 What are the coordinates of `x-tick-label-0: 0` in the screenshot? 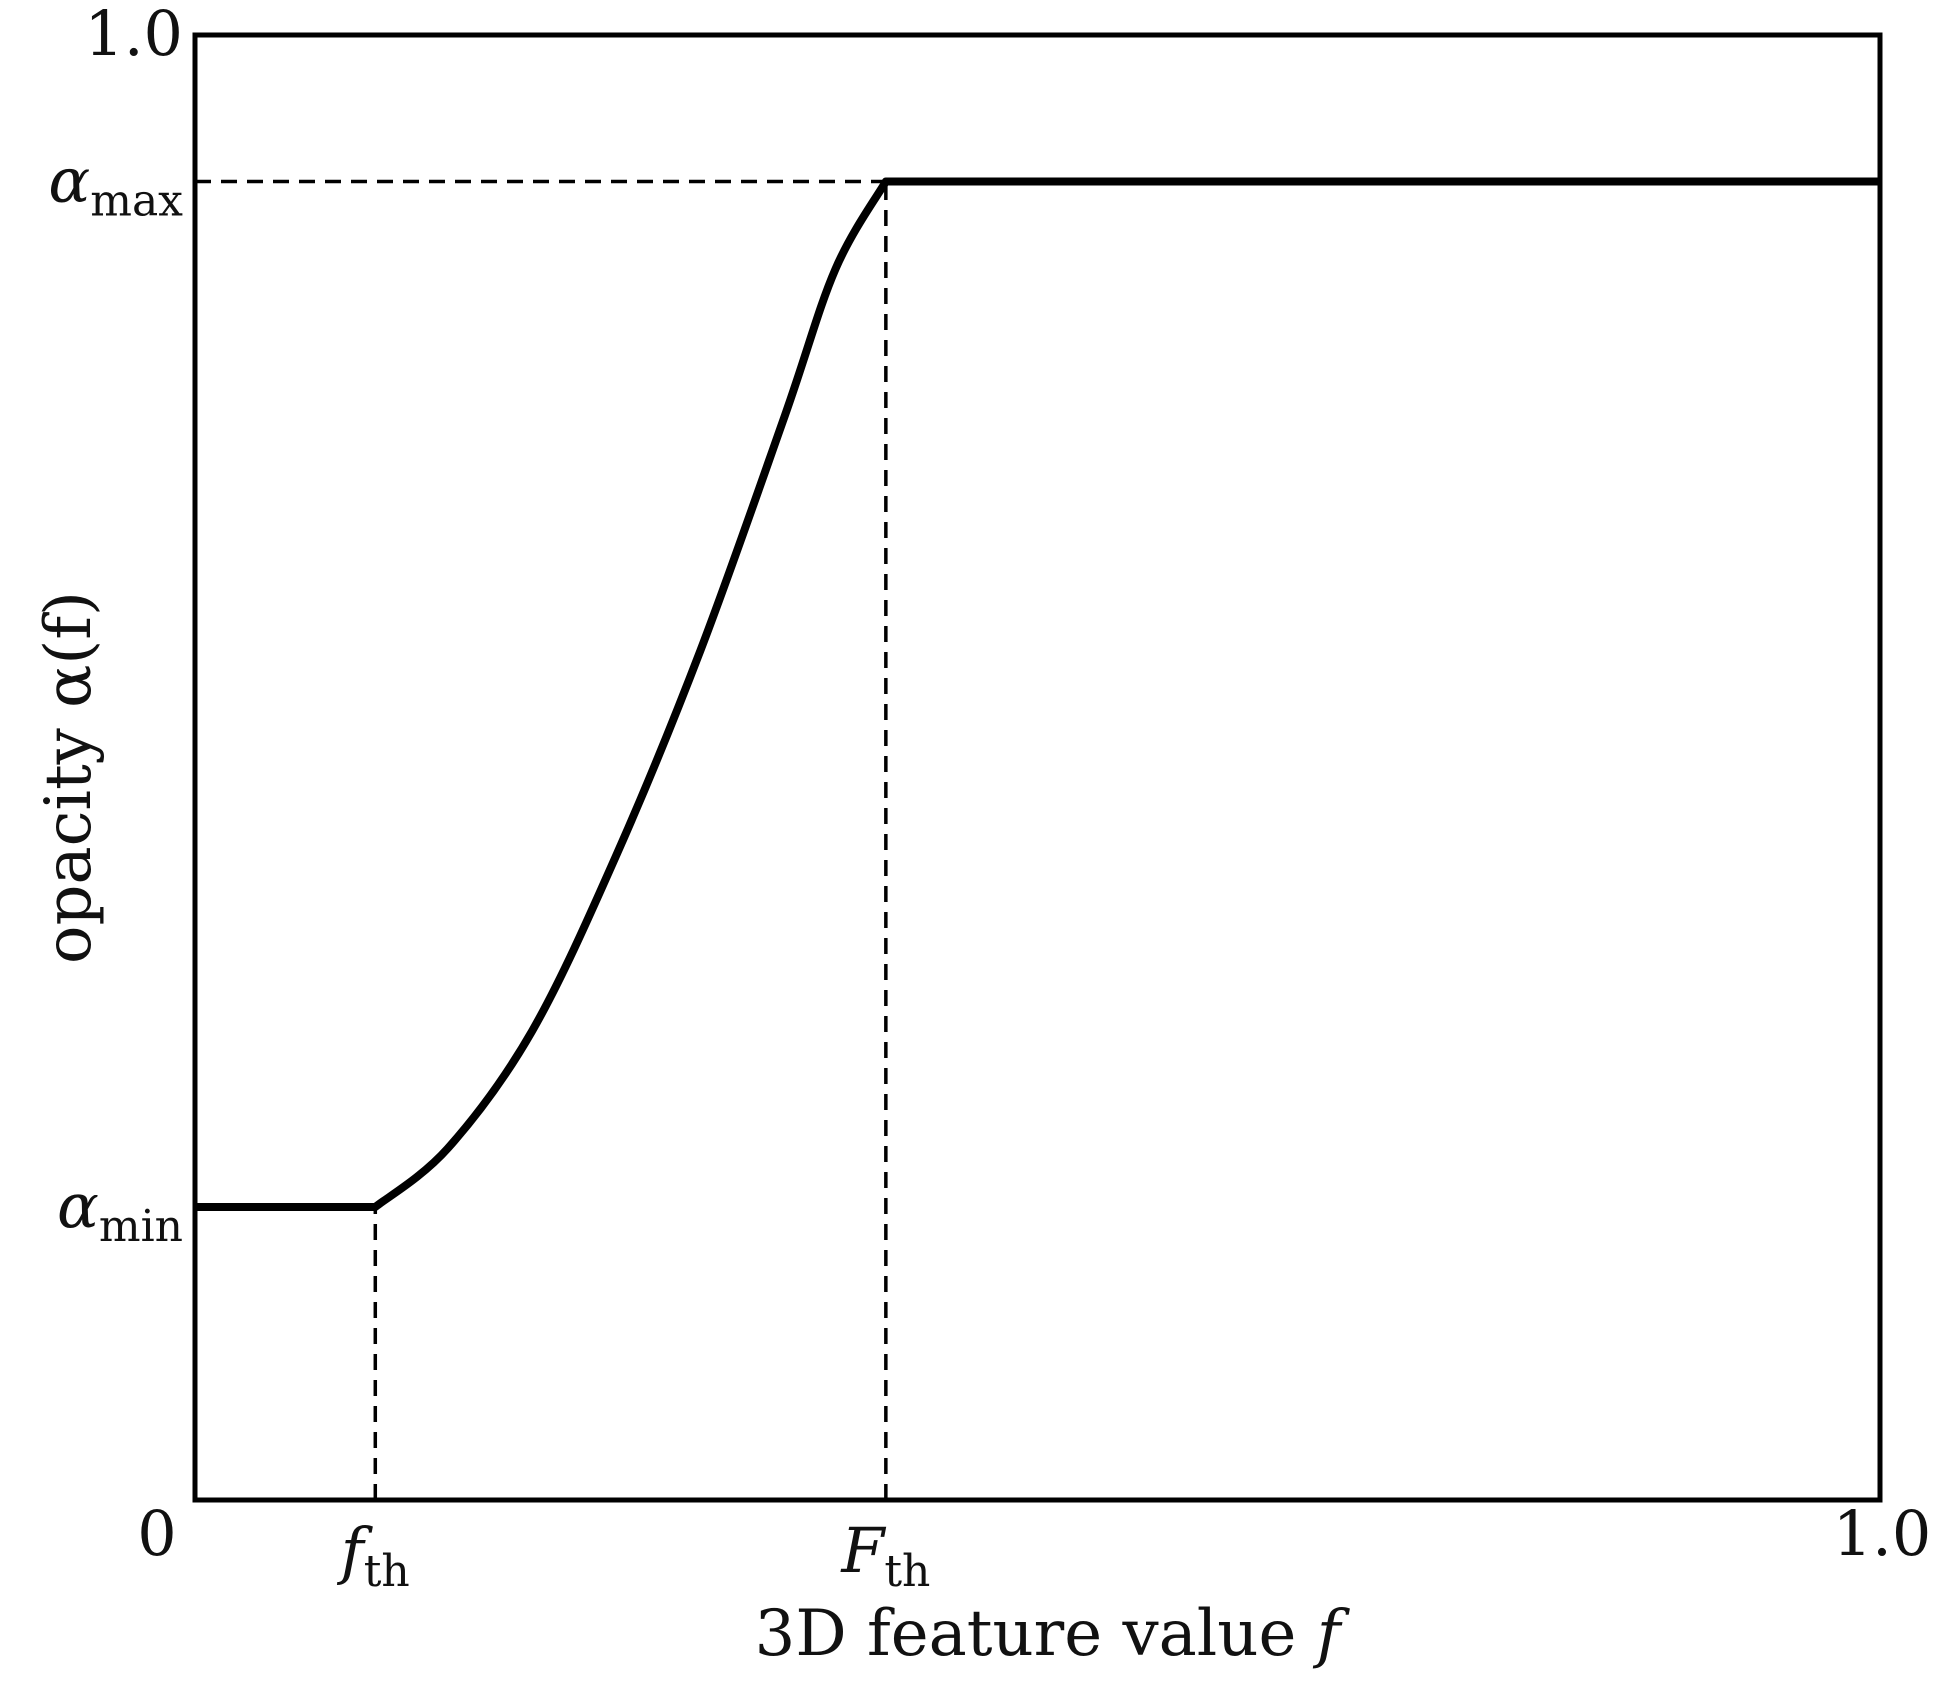 It's located at (156, 1533).